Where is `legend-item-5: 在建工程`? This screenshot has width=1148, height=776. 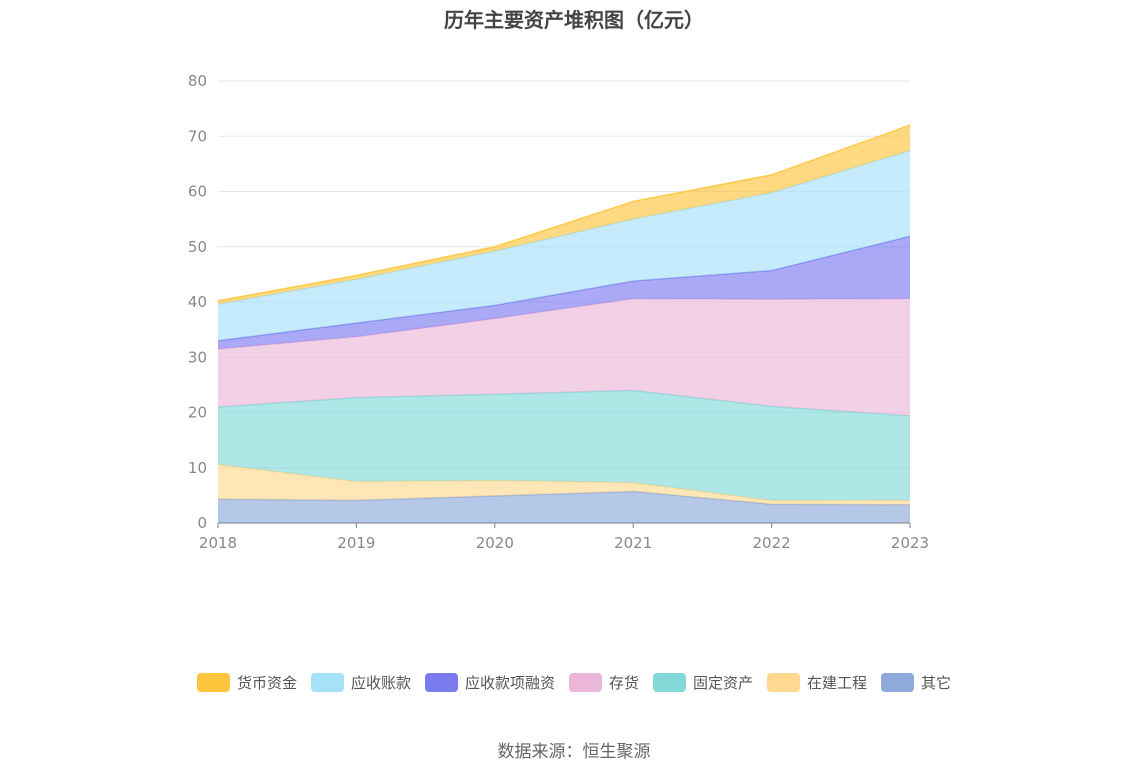
legend-item-5: 在建工程 is located at coordinates (817, 682).